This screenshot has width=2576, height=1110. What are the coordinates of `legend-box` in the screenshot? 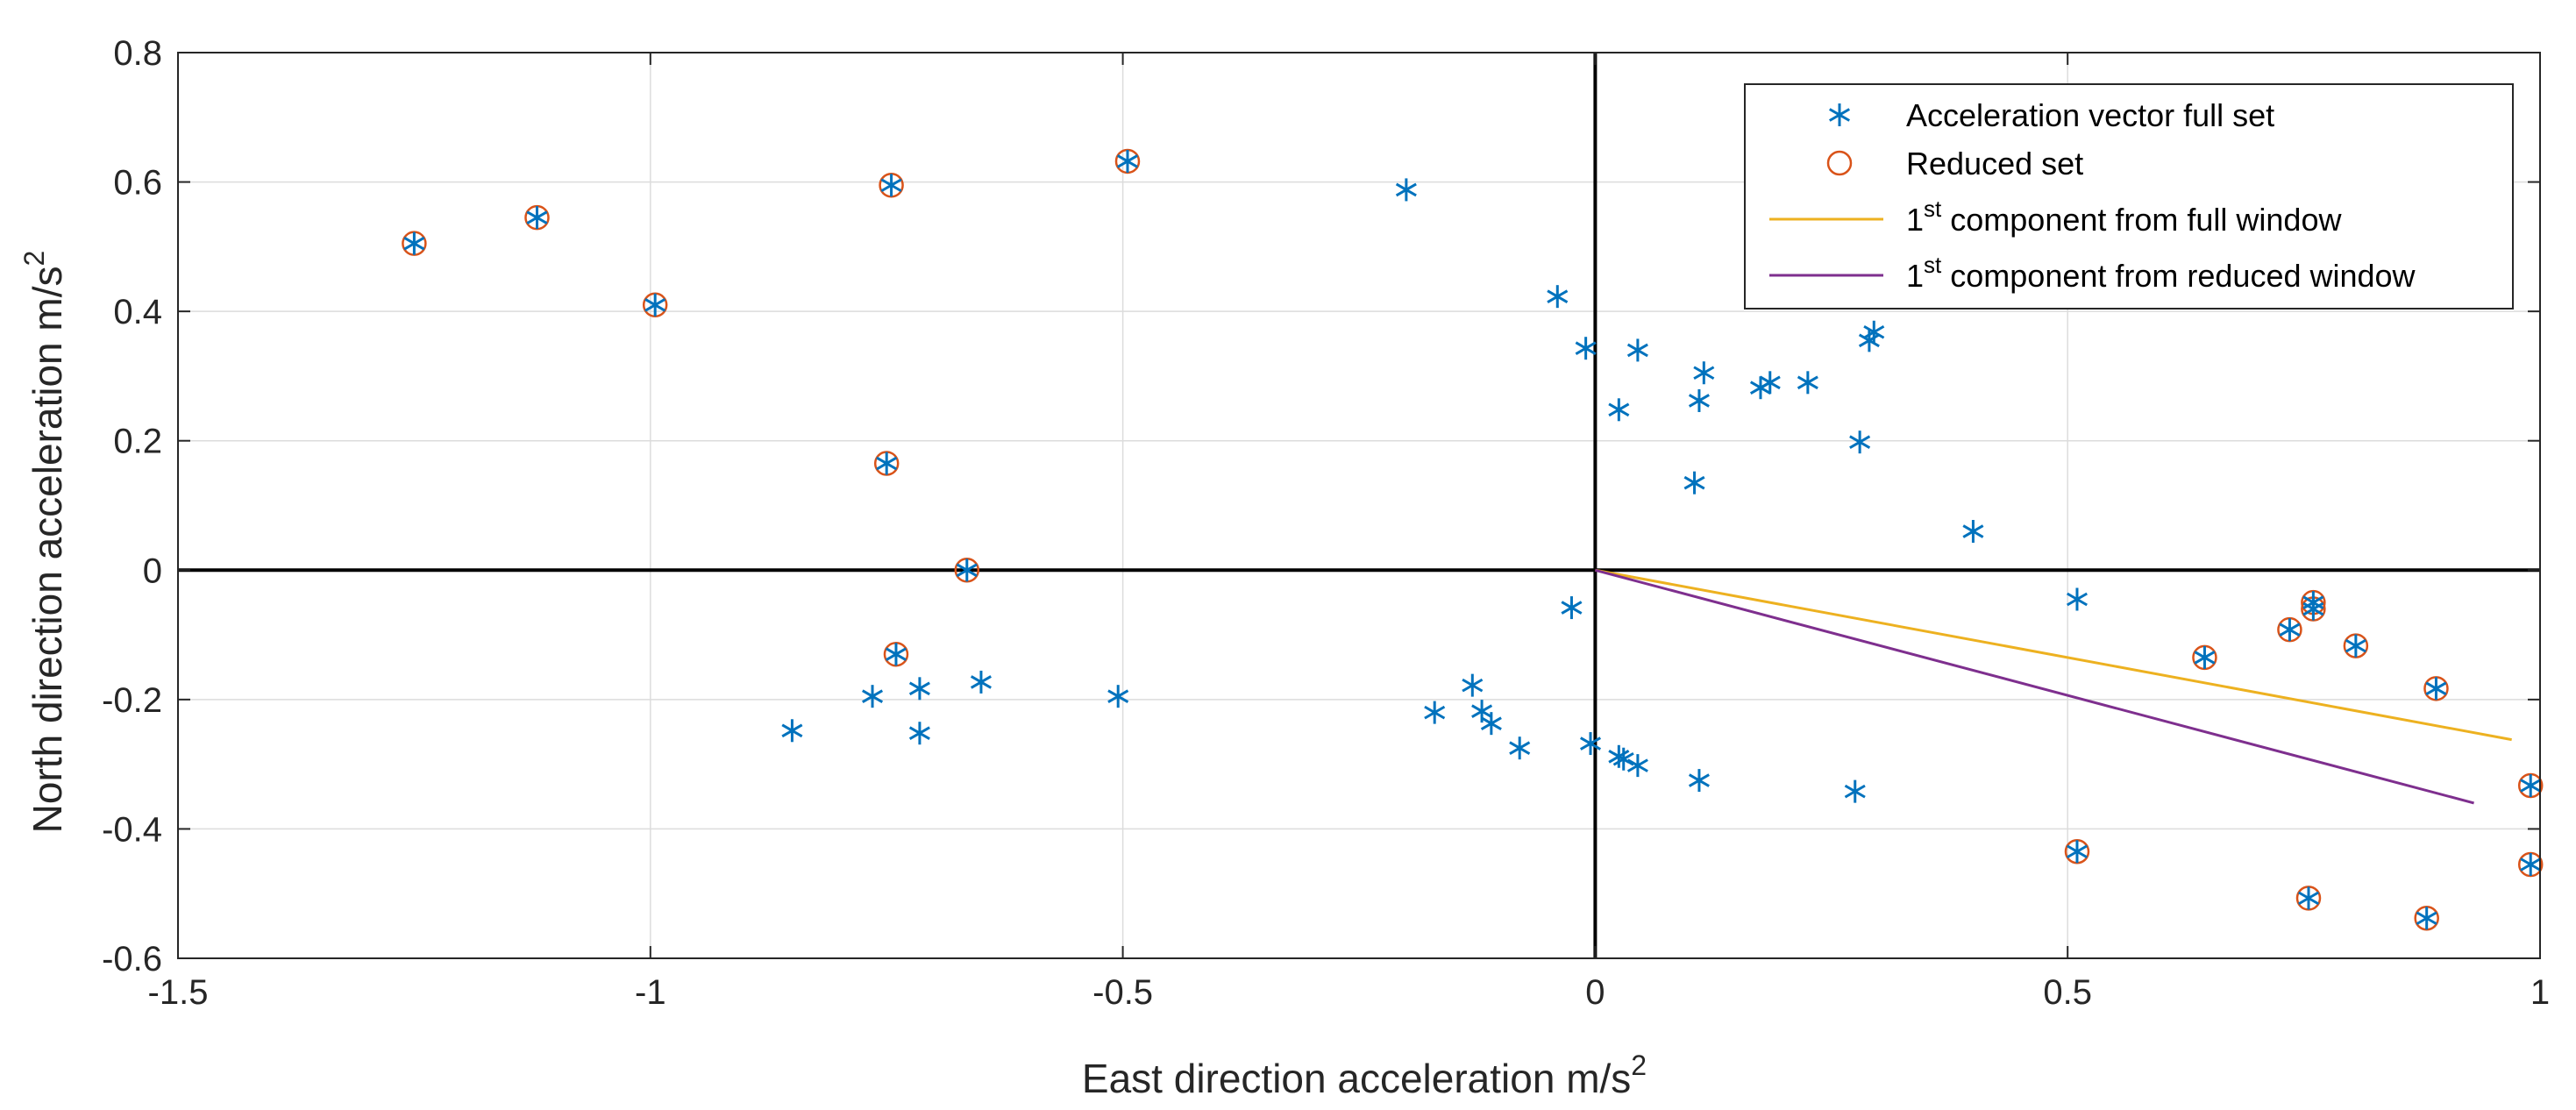 It's located at (2129, 196).